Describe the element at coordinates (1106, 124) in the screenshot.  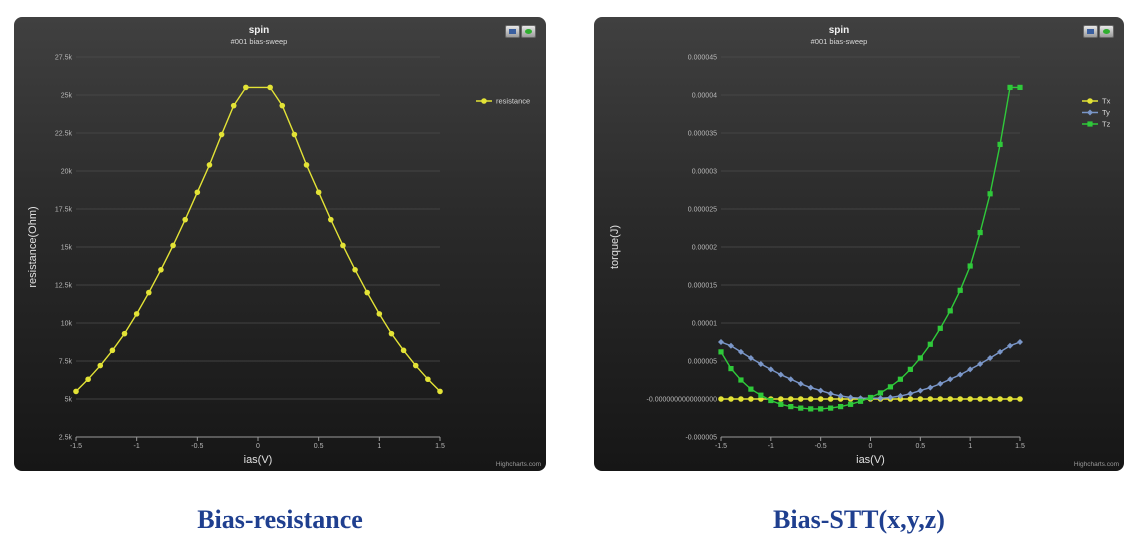
I see `legend-label-Tz: Tz` at that location.